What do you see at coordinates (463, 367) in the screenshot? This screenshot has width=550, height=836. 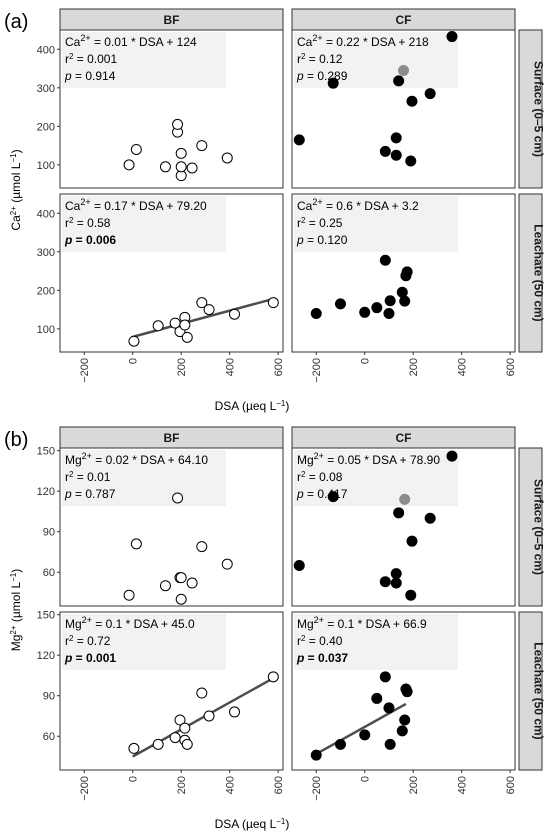 I see `x-tick-label: 400` at bounding box center [463, 367].